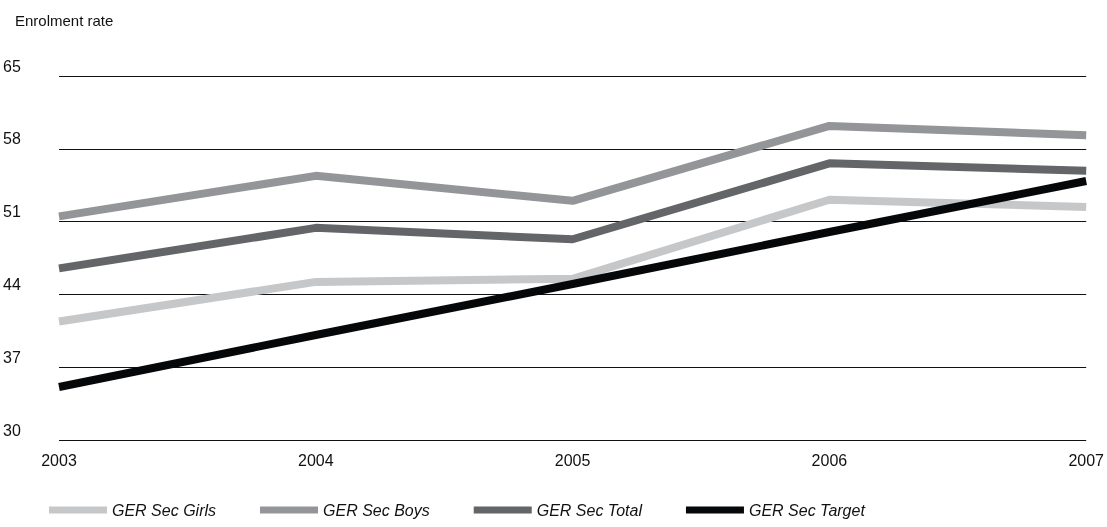 Image resolution: width=1107 pixels, height=527 pixels. I want to click on x-tick-label: 2003, so click(59, 460).